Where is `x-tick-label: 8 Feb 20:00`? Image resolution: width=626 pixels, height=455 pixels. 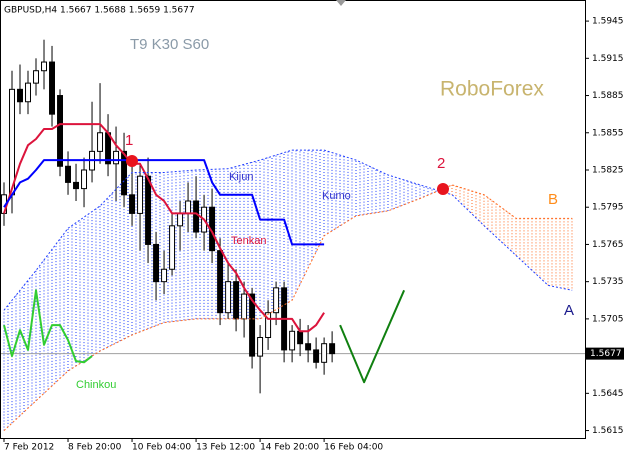 x-tick-label: 8 Feb 20:00 is located at coordinates (95, 448).